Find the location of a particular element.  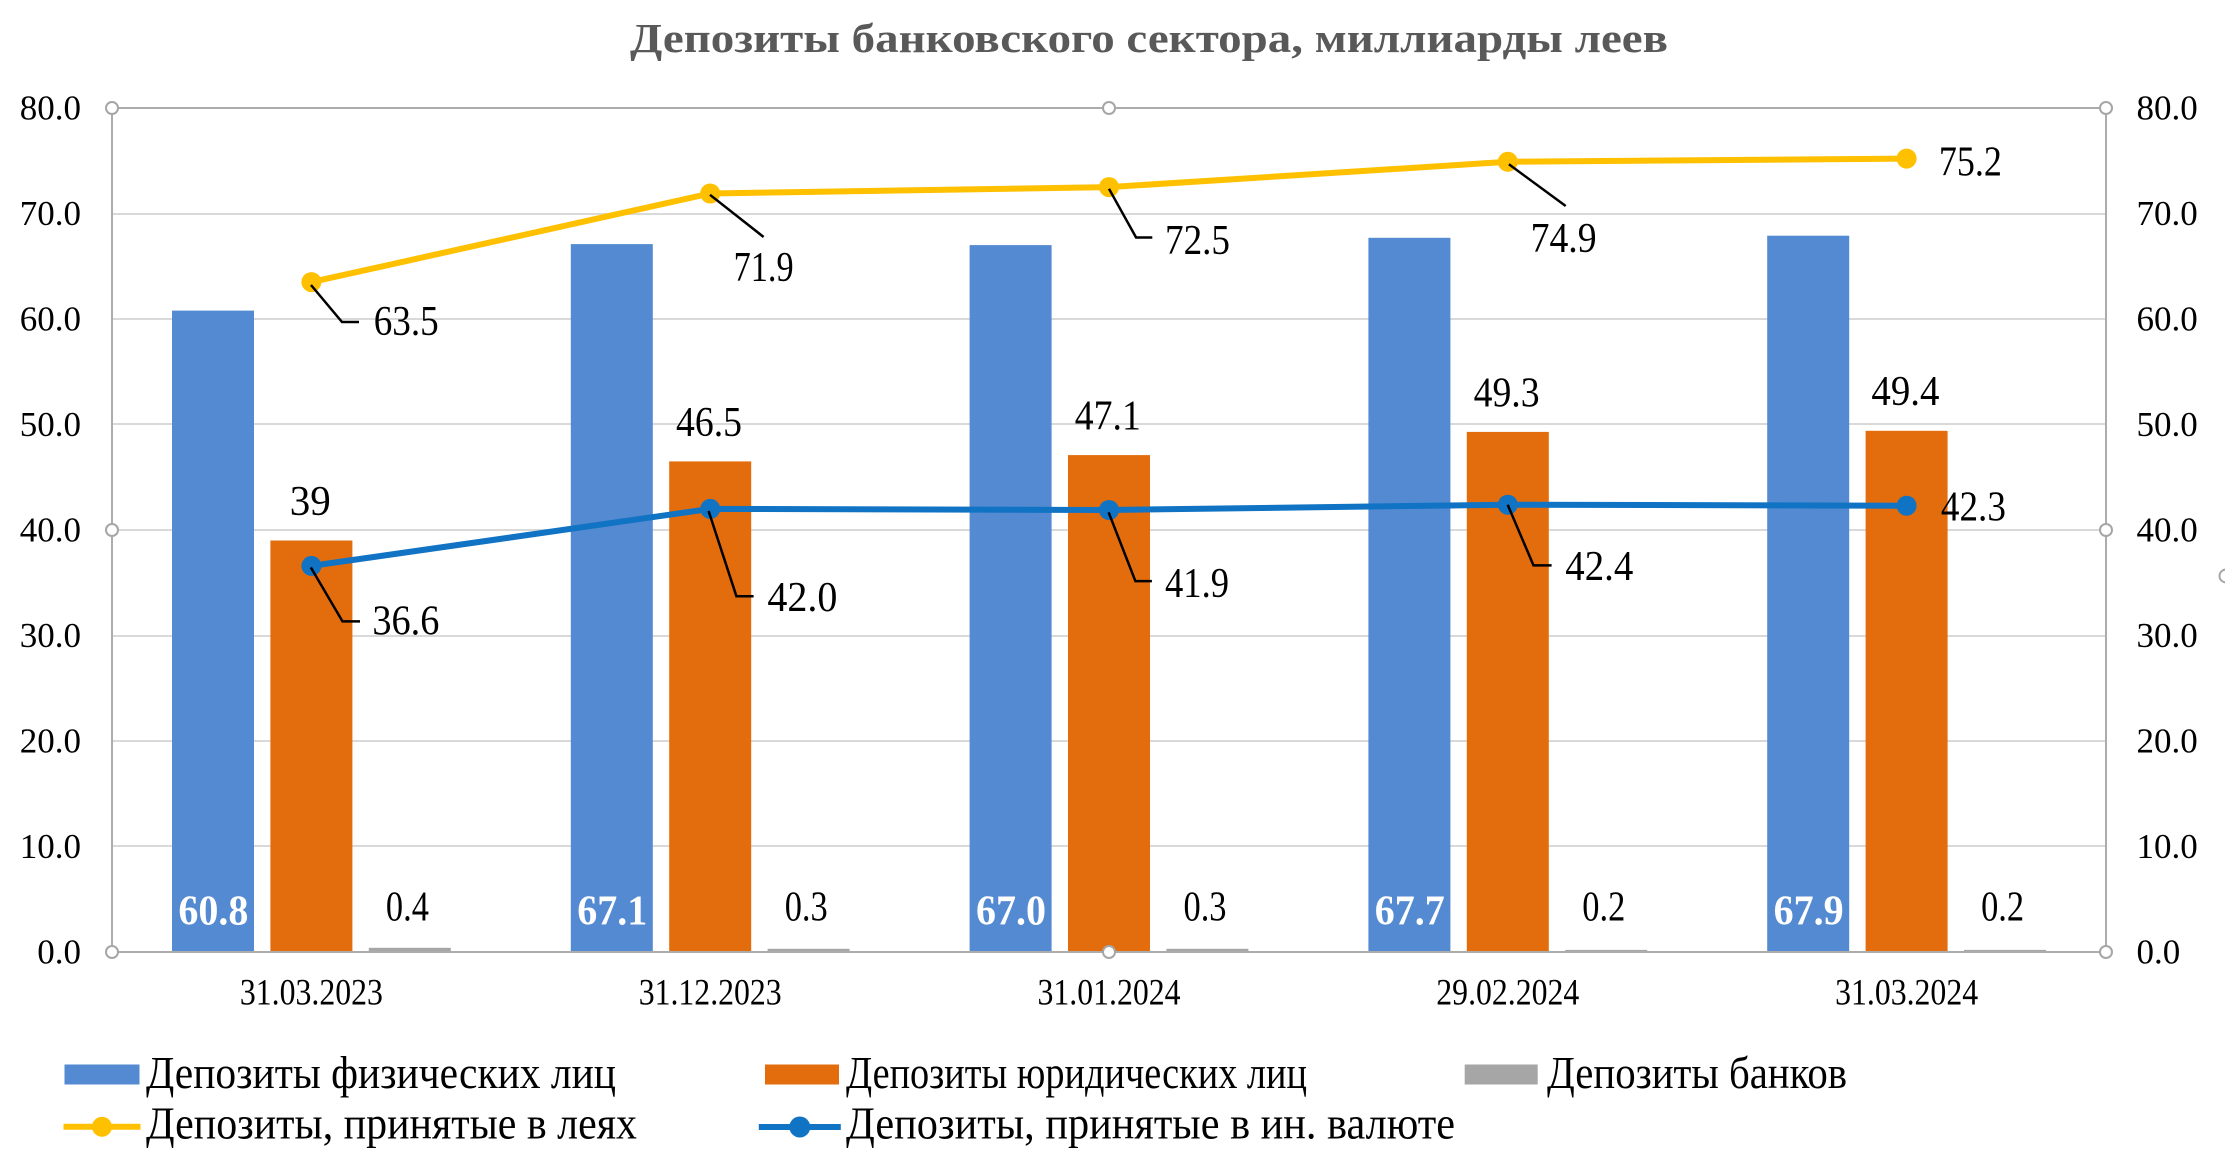

svg-text: 31.03.2023 is located at coordinates (311, 993).